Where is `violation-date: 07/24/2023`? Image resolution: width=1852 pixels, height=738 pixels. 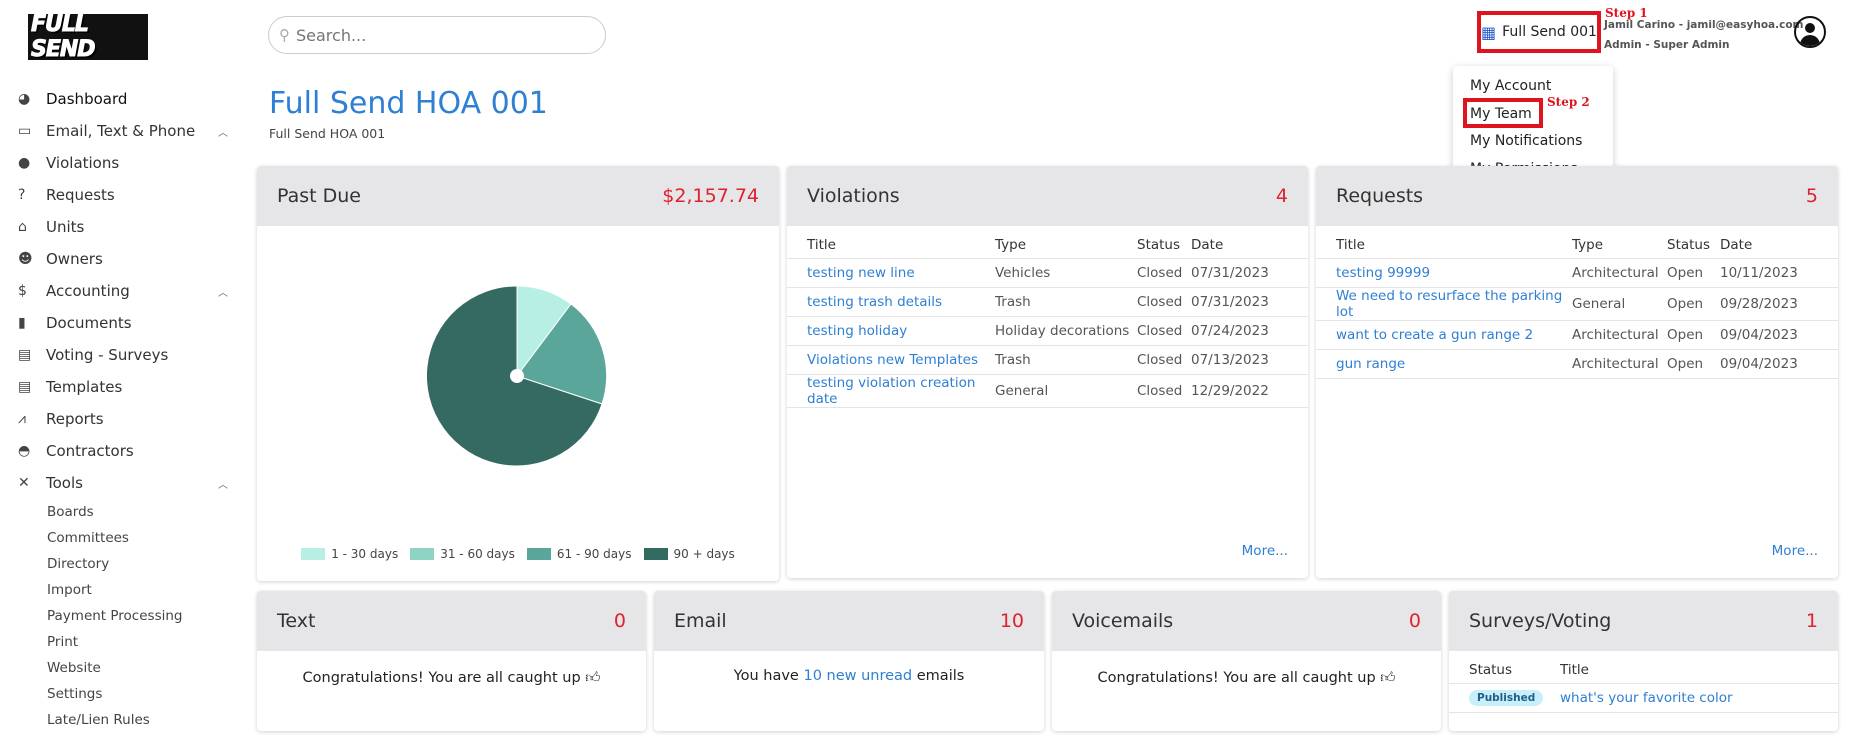
violation-date: 07/24/2023 is located at coordinates (1249, 330).